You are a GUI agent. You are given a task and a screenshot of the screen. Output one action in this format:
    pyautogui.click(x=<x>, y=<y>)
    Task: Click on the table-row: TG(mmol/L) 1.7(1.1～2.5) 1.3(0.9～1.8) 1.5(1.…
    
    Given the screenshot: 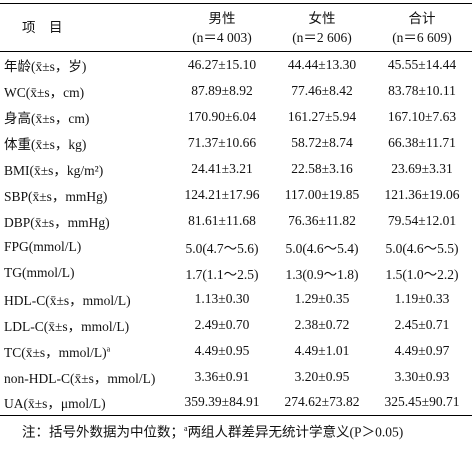 What is the action you would take?
    pyautogui.click(x=236, y=273)
    